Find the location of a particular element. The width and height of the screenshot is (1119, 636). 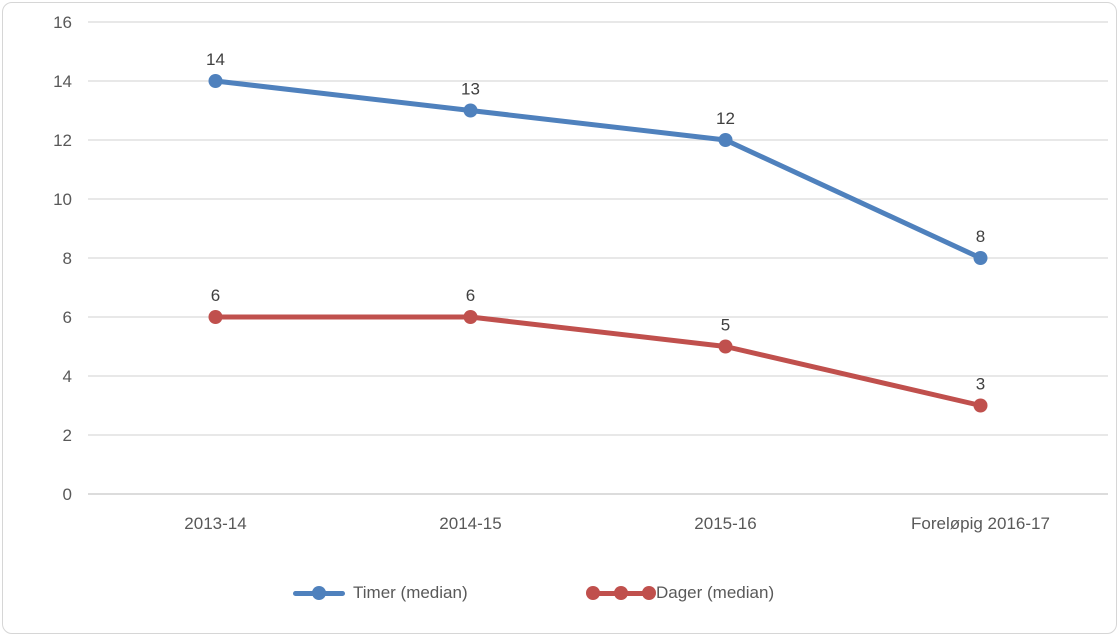

y-tick-label: 16 is located at coordinates (62, 22).